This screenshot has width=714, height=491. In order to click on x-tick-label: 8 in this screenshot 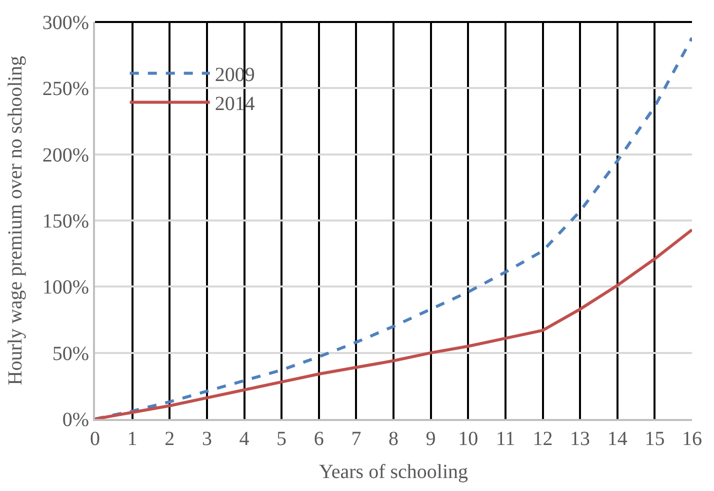, I will do `click(393, 439)`.